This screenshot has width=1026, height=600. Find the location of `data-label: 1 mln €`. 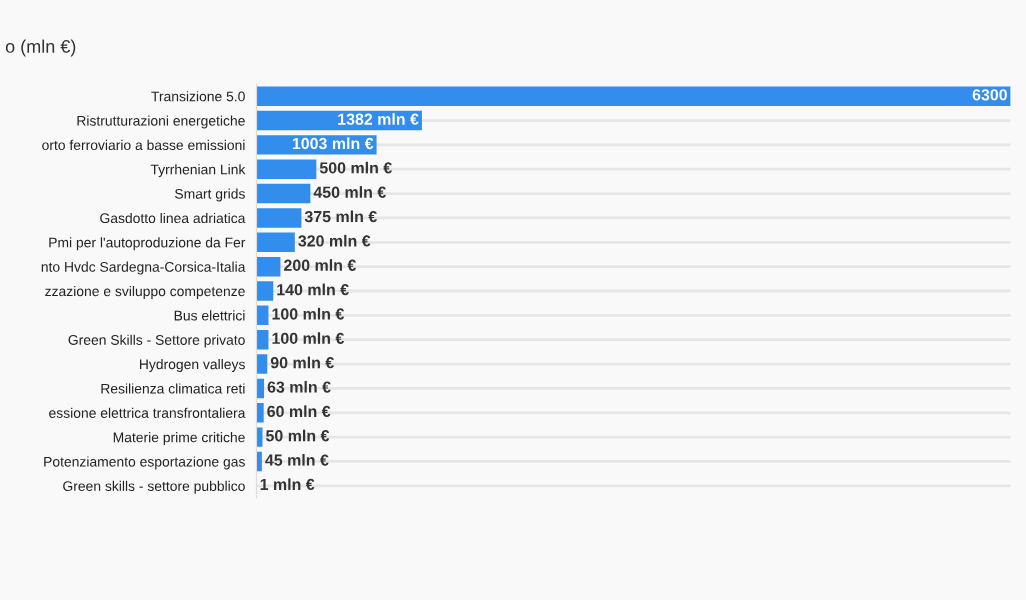

data-label: 1 mln € is located at coordinates (287, 484).